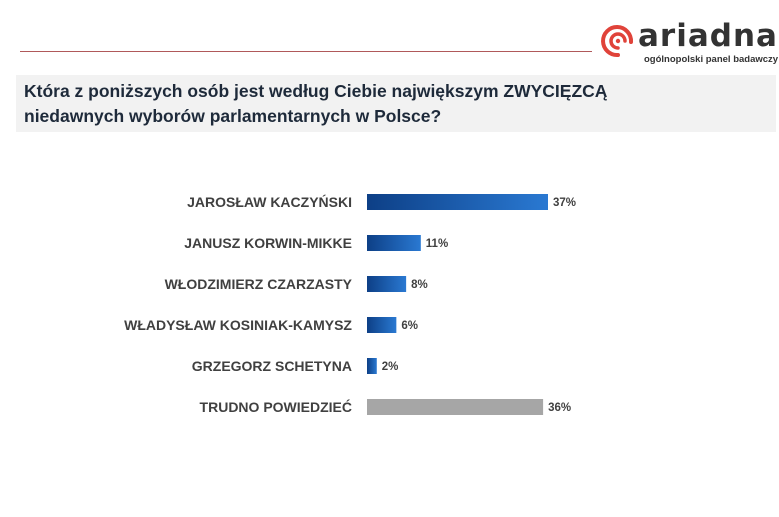 The image size is (779, 517). Describe the element at coordinates (409, 326) in the screenshot. I see `value-label: 6%` at that location.